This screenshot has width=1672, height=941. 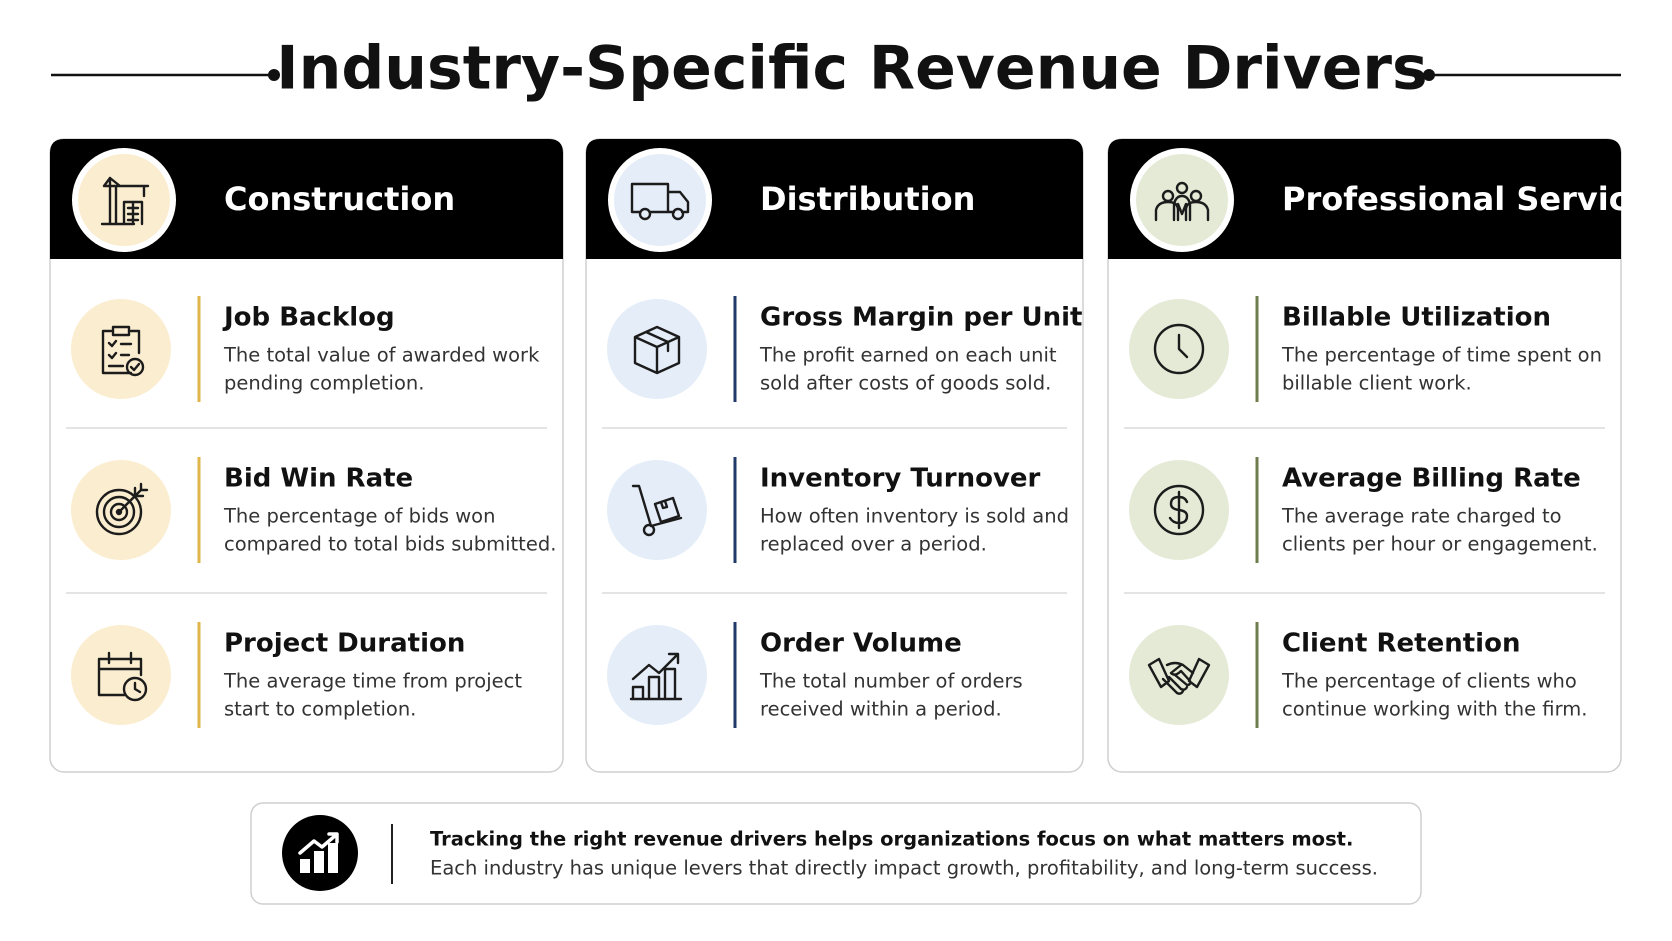 I want to click on metric-title: Inventory Turnover, so click(x=900, y=479).